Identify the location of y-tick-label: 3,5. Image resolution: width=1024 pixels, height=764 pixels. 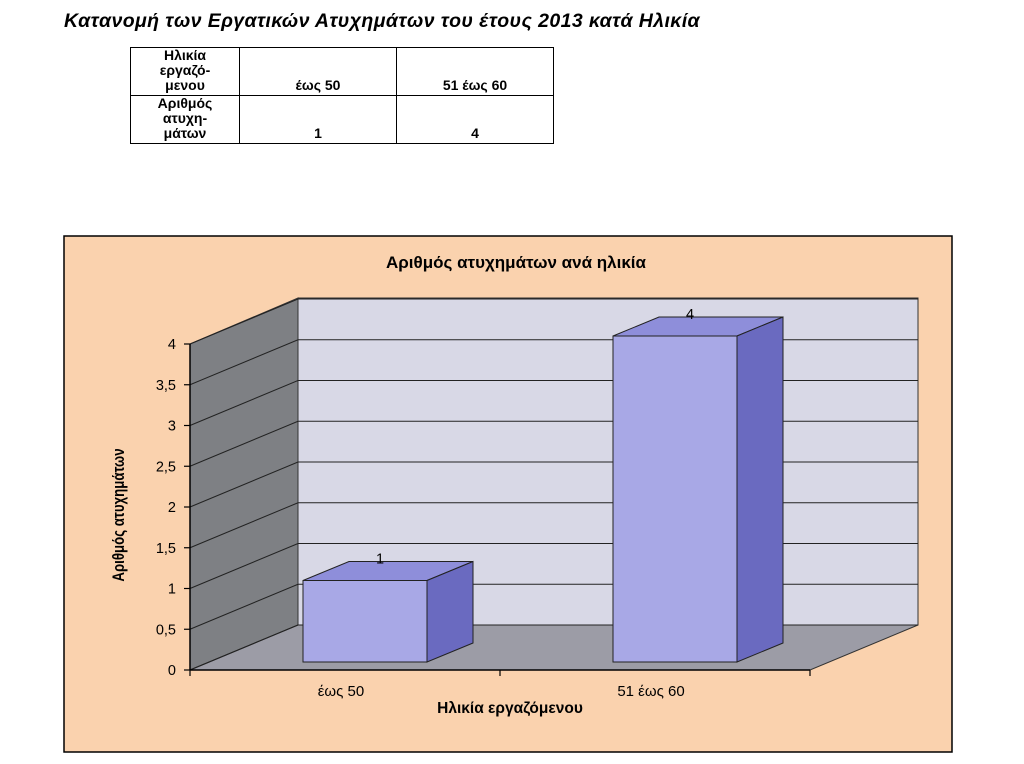
(166, 386).